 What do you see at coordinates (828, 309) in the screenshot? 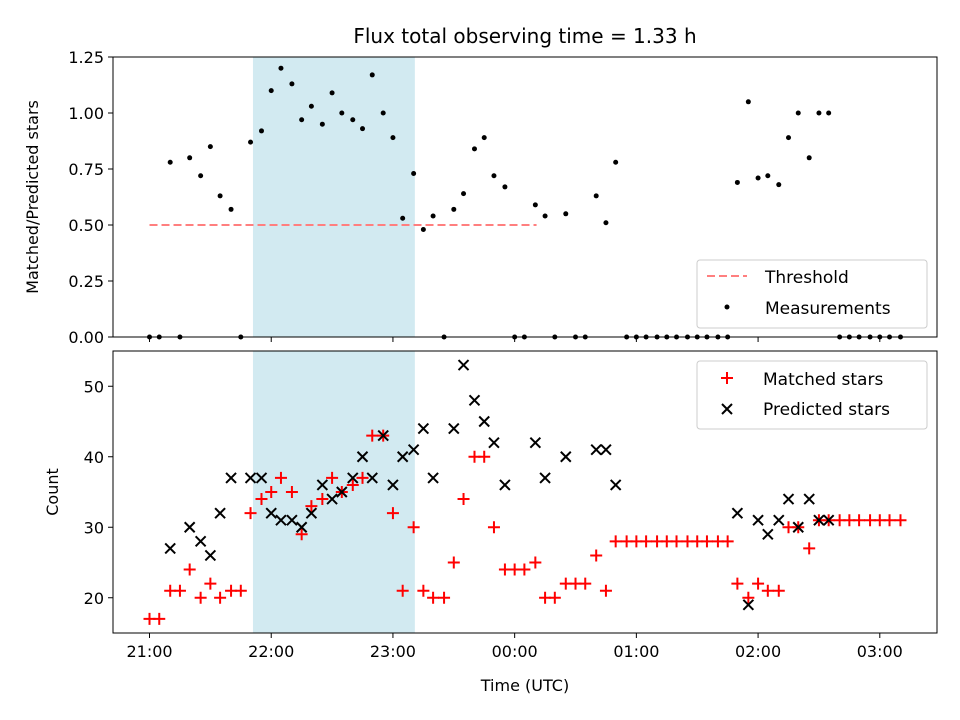
I see `legend-measurements-label: Measurements` at bounding box center [828, 309].